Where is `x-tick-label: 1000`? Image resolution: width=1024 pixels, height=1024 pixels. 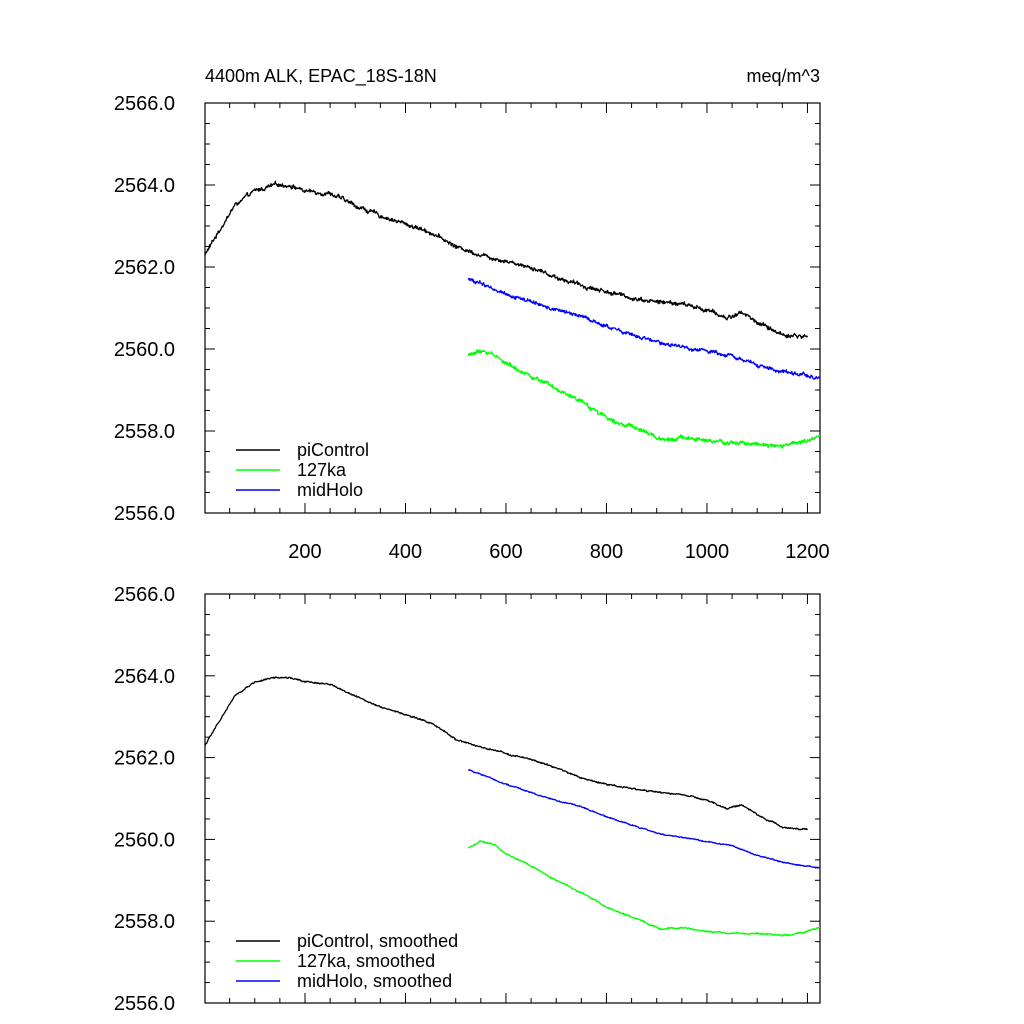
x-tick-label: 1000 is located at coordinates (707, 552).